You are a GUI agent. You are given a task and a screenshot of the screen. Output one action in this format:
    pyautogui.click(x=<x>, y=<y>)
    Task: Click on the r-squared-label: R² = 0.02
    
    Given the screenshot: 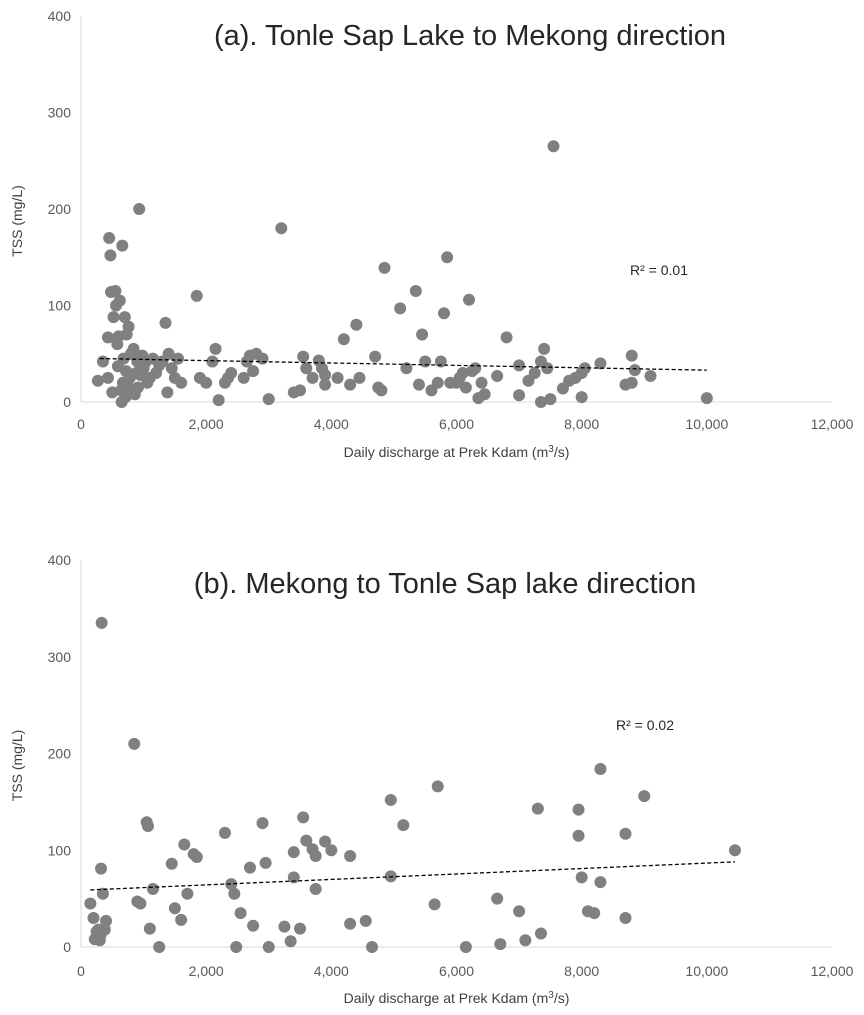 What is the action you would take?
    pyautogui.click(x=645, y=725)
    